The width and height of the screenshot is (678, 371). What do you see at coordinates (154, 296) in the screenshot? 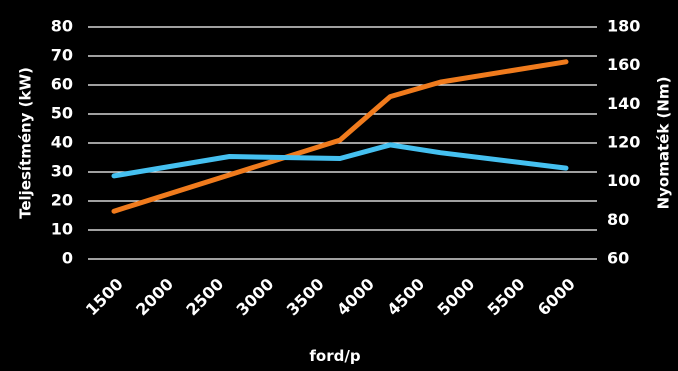
I see `x-tick-label: 2000` at bounding box center [154, 296].